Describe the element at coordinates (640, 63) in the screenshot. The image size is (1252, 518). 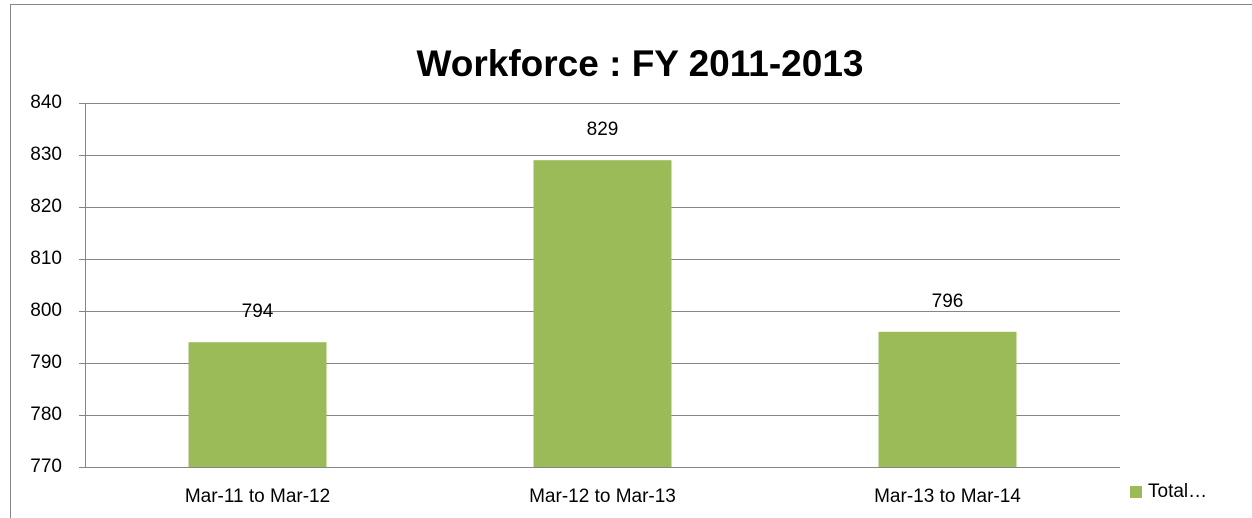
I see `chart-title: Workforce : FY 2011-2013` at that location.